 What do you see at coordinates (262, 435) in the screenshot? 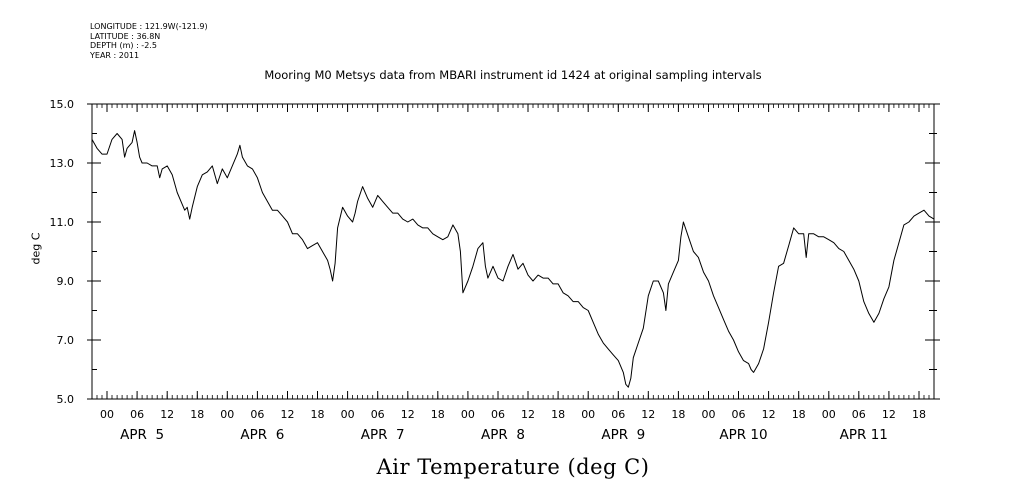
I see `day-label: APR 6` at bounding box center [262, 435].